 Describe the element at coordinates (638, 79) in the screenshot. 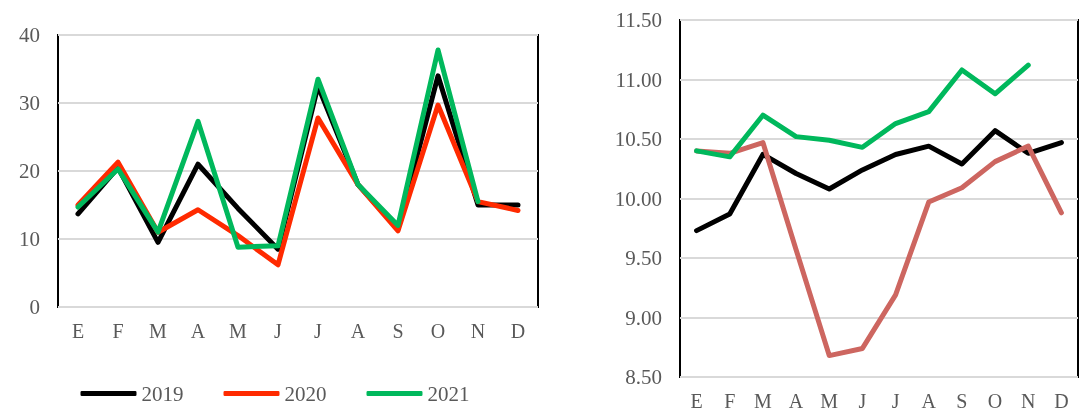

I see `y-tick-label: 11.00` at that location.